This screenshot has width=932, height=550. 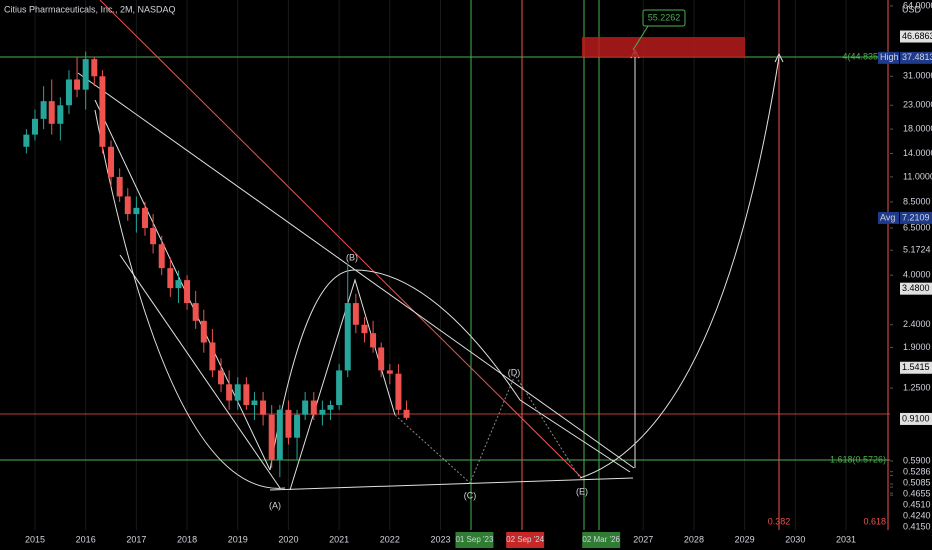 I want to click on price-label: 0.4510, so click(x=917, y=504).